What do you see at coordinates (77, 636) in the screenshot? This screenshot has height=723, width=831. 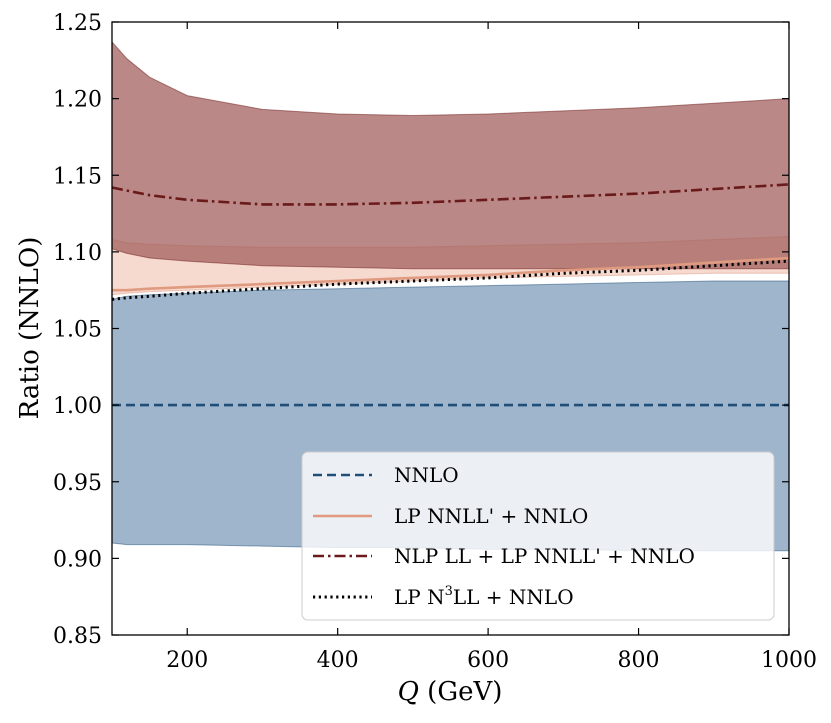 I see `y-tick-label: 0.85` at bounding box center [77, 636].